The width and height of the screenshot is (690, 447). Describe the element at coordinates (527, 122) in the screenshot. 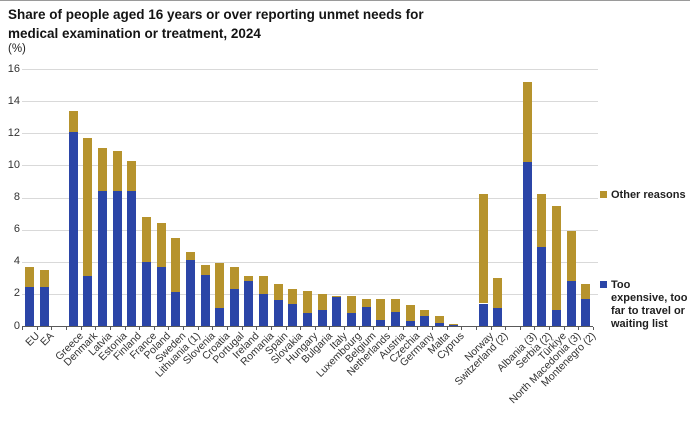

I see `bar-albania-3-other-reasons` at that location.